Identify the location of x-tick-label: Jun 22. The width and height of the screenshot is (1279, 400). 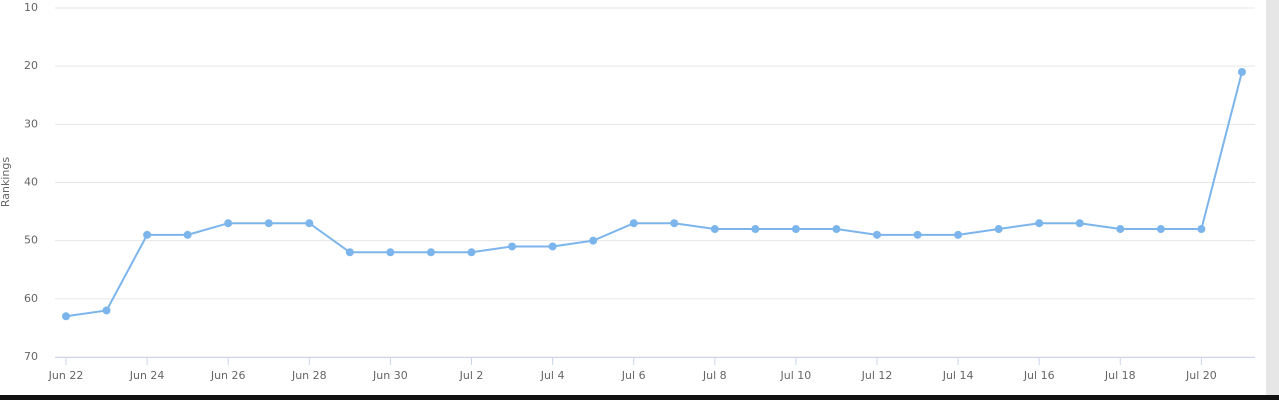
(66, 375).